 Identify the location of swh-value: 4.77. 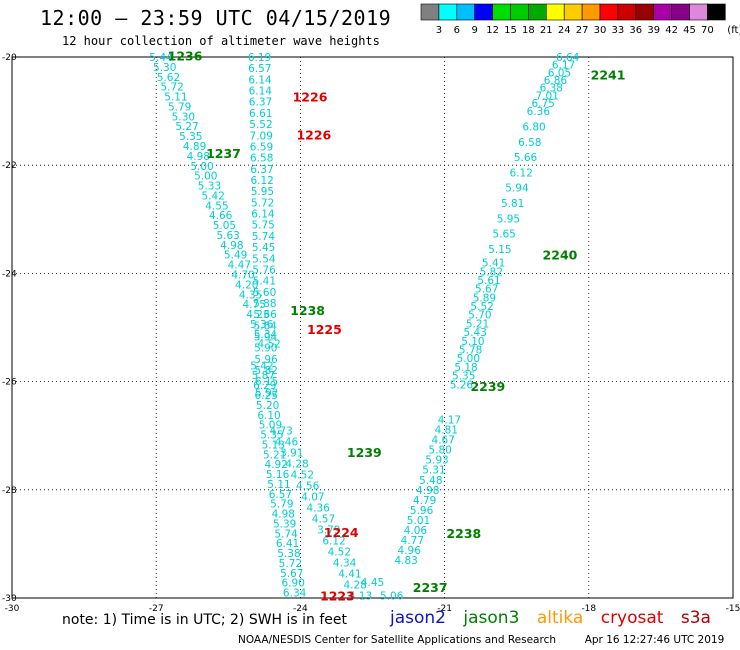
(412, 541).